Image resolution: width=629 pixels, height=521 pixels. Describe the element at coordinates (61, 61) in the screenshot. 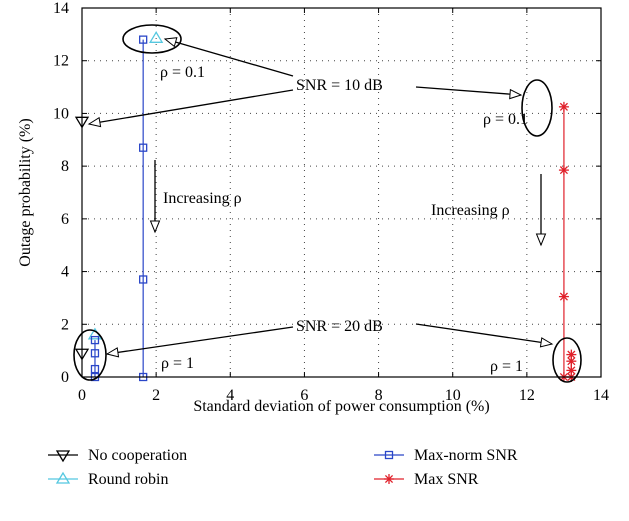

I see `y-tick-label: 12` at that location.